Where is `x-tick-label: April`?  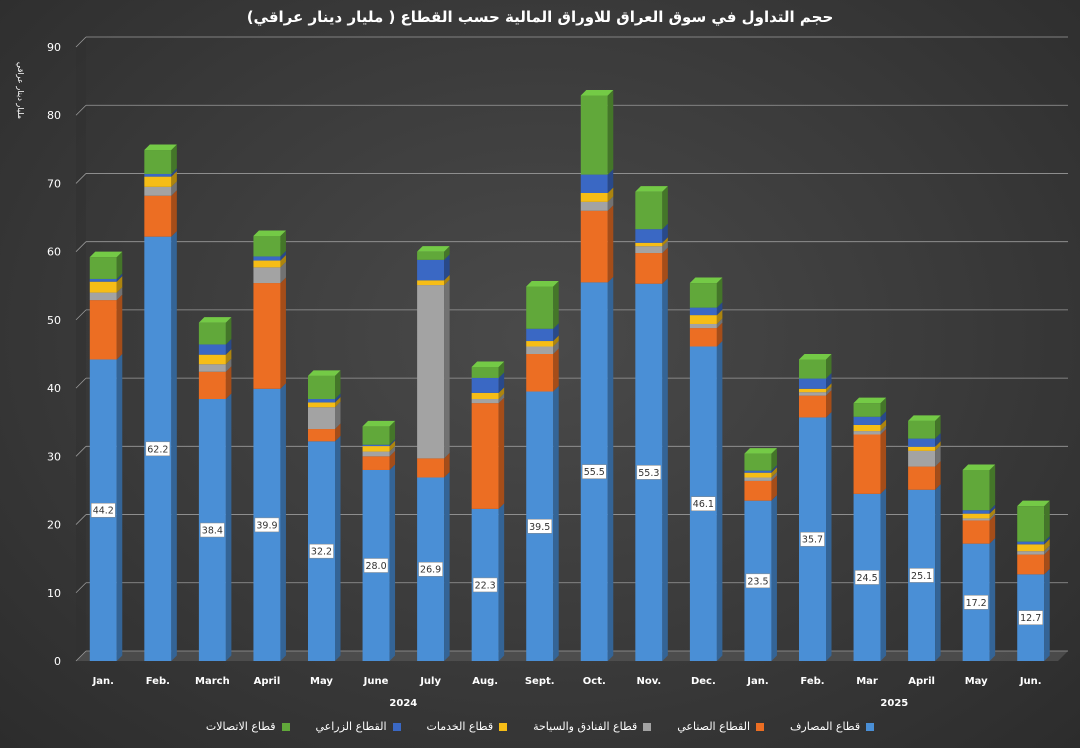
x-tick-label: April is located at coordinates (921, 681).